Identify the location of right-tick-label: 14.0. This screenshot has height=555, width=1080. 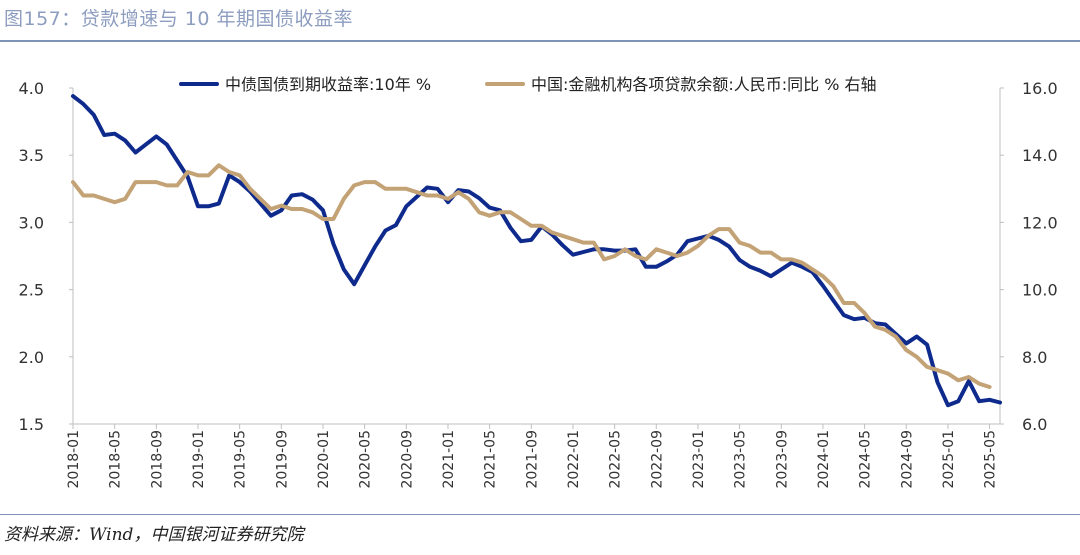
(1040, 155).